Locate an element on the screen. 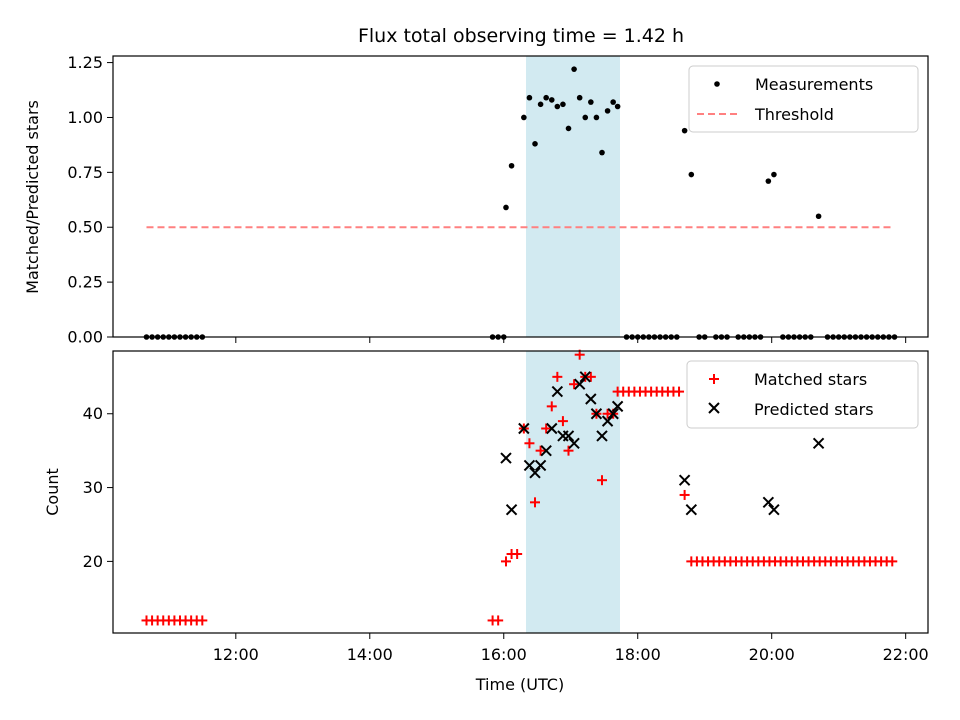  top-legend-box is located at coordinates (803, 99).